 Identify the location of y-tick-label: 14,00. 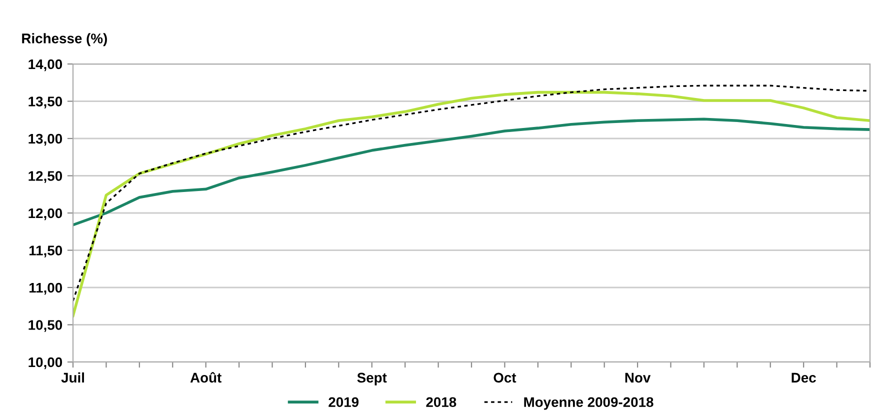
(45, 65).